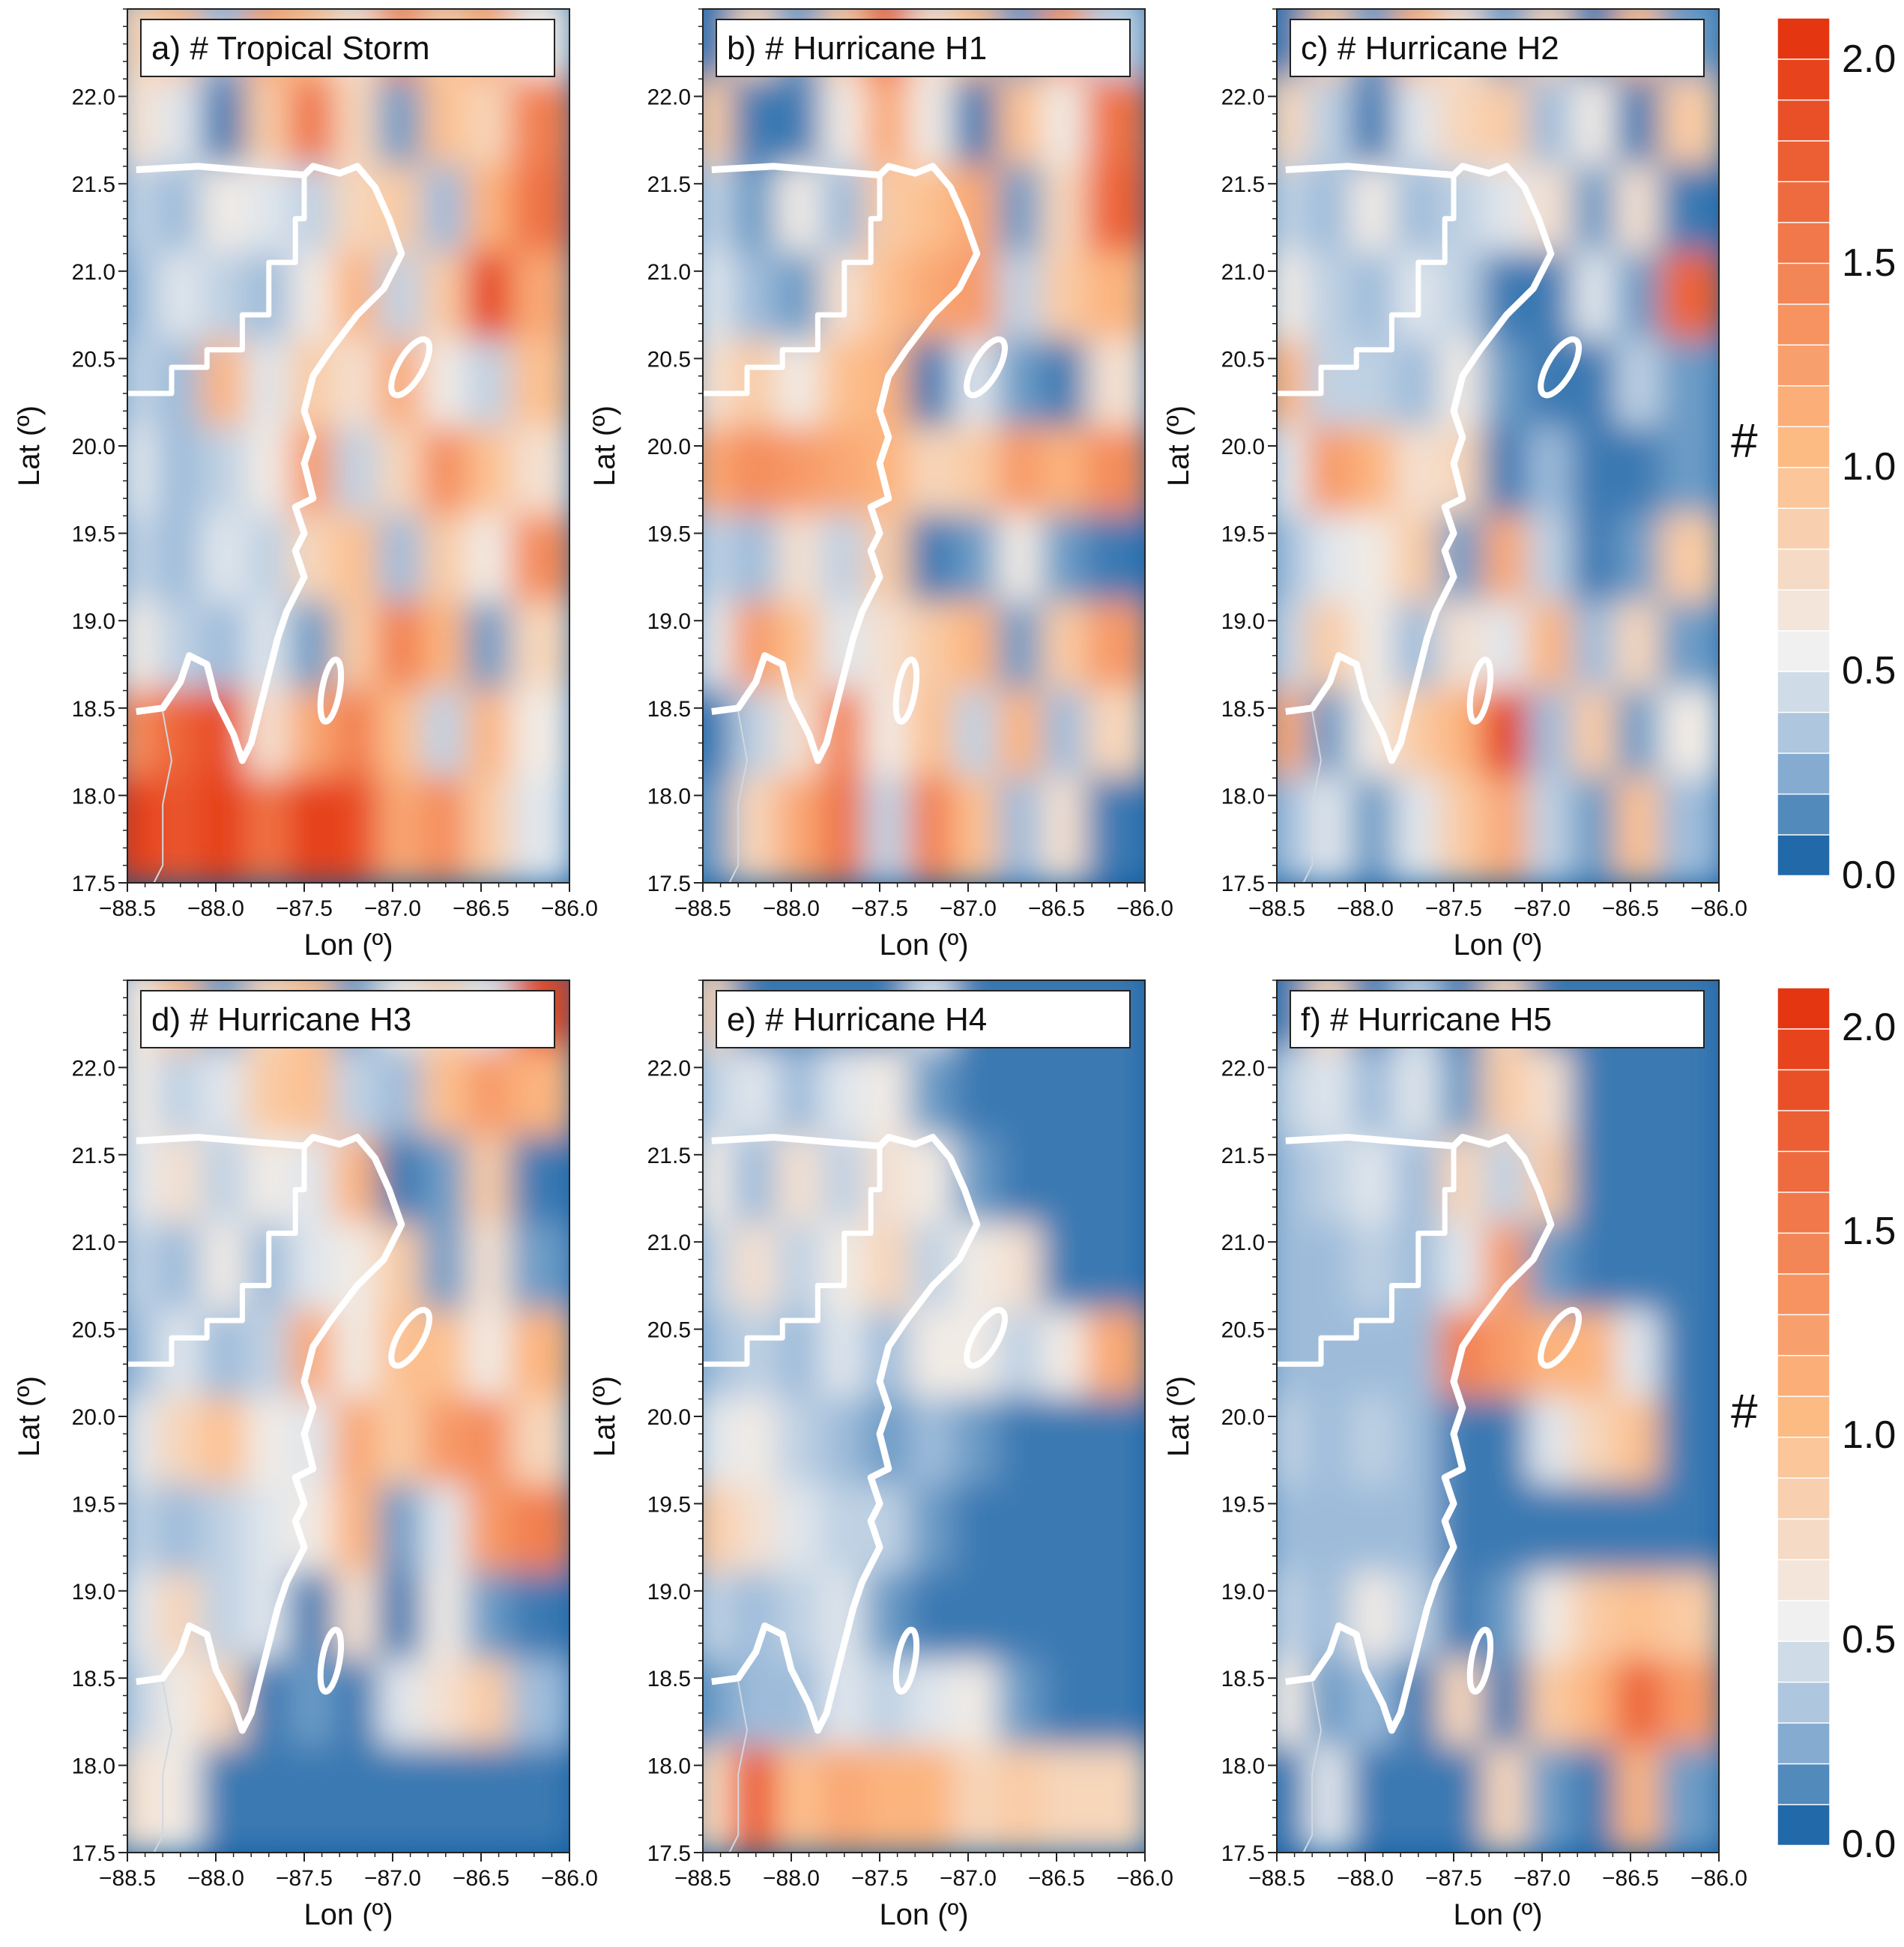 The image size is (1904, 1947). I want to click on colorbar-tick-label: 1.5, so click(1869, 263).